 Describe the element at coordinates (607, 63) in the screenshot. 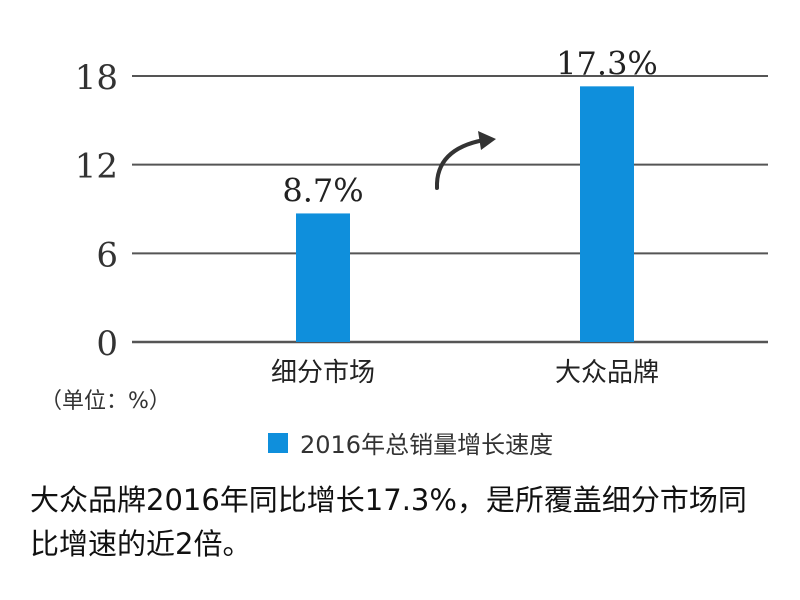

I see `data-label: 17.3%` at that location.